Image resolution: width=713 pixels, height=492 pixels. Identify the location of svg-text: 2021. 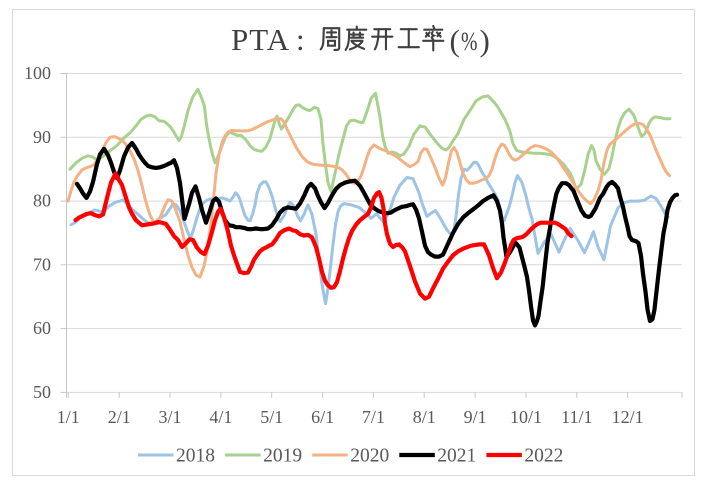
(456, 456).